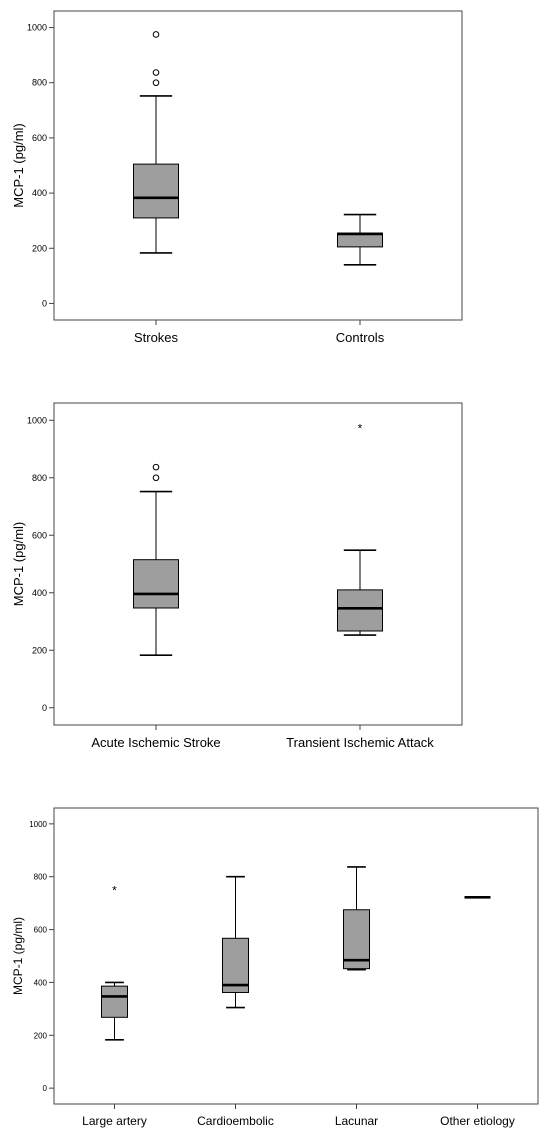  What do you see at coordinates (235, 1121) in the screenshot?
I see `x-tick-label: Cardioembolic` at bounding box center [235, 1121].